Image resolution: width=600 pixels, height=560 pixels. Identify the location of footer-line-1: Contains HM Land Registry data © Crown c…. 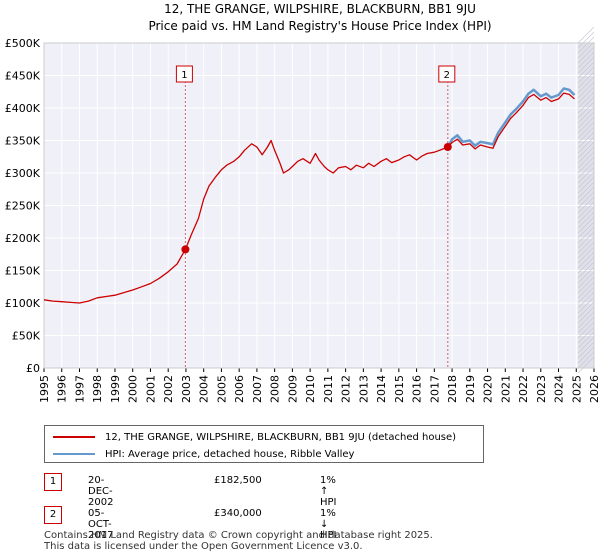
(238, 535).